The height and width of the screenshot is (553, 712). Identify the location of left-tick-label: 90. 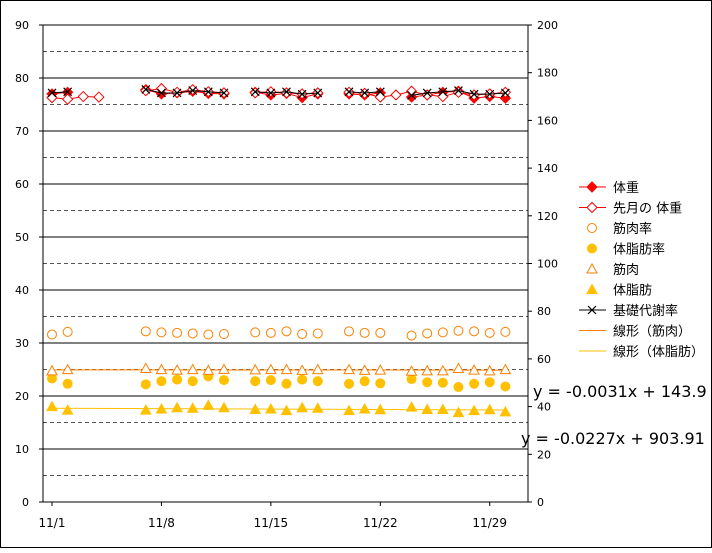
(22, 25).